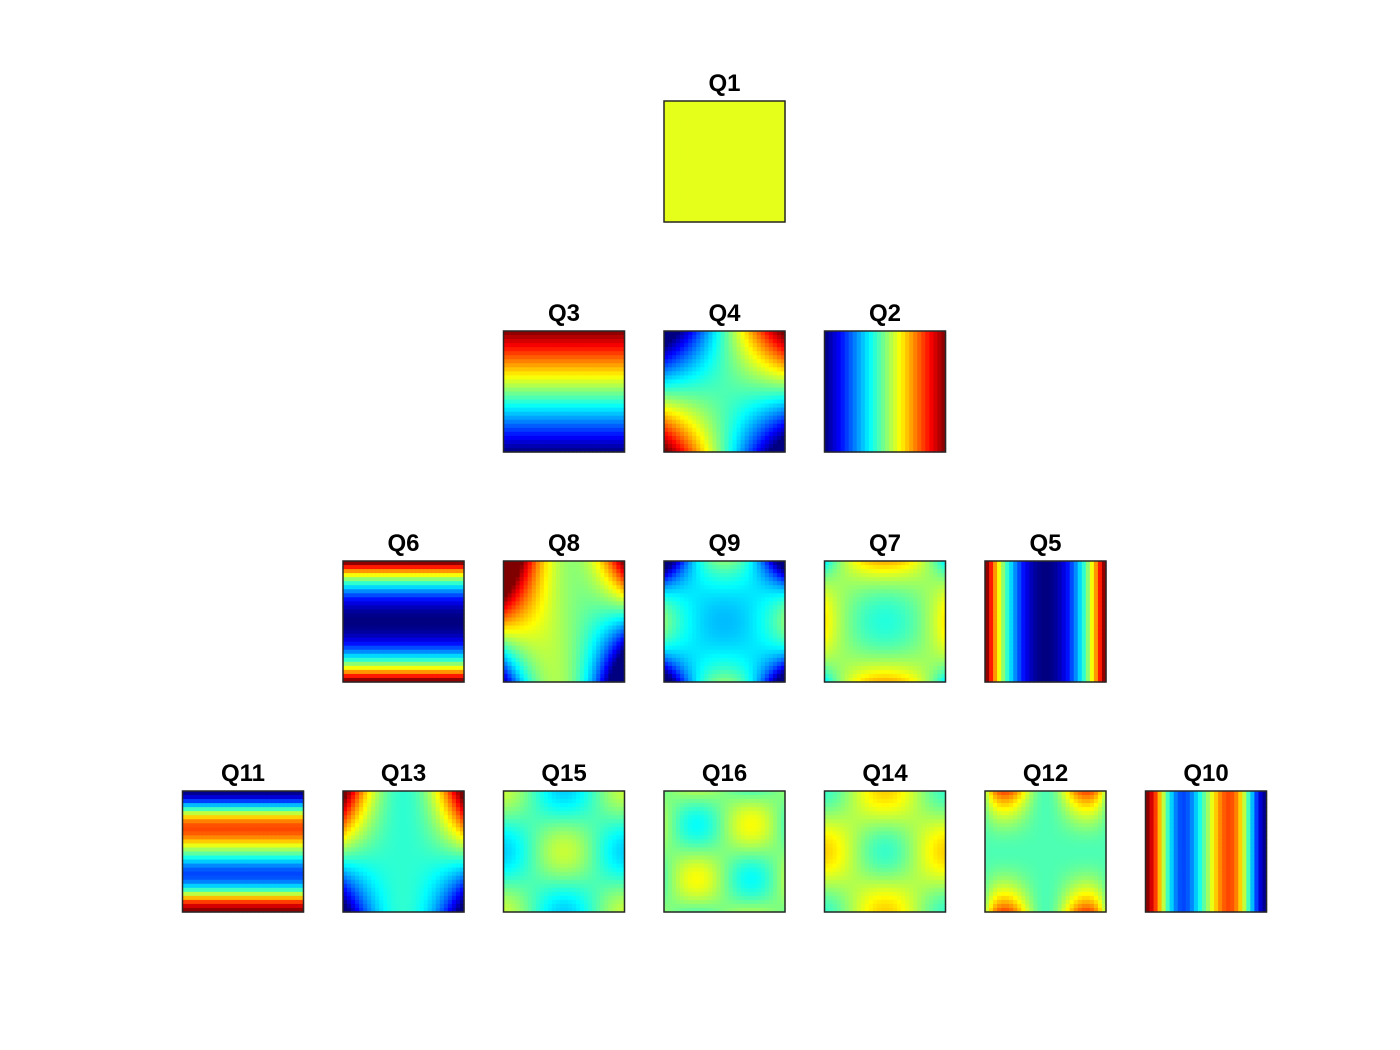  I want to click on tile-q13: Q13, so click(403, 836).